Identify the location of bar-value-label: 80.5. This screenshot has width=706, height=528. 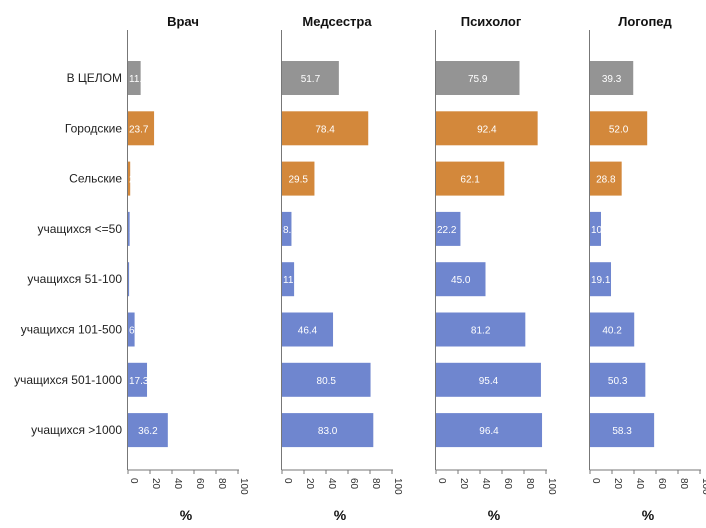
(327, 381).